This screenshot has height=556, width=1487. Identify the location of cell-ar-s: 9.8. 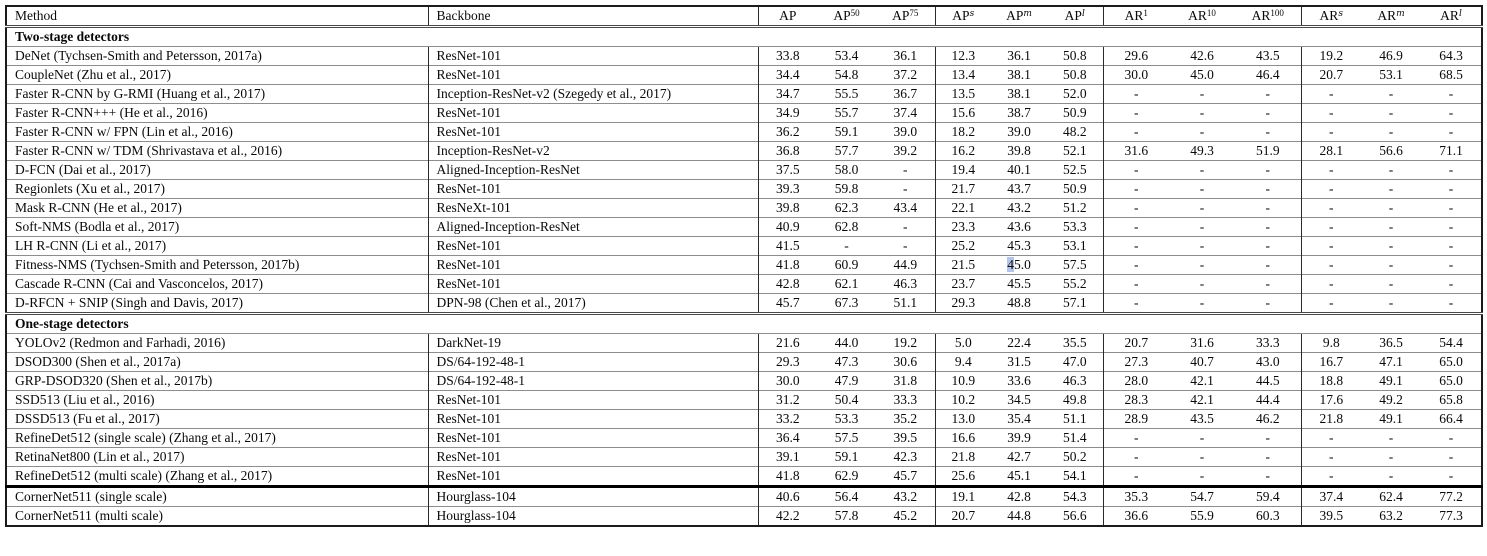
(1330, 343).